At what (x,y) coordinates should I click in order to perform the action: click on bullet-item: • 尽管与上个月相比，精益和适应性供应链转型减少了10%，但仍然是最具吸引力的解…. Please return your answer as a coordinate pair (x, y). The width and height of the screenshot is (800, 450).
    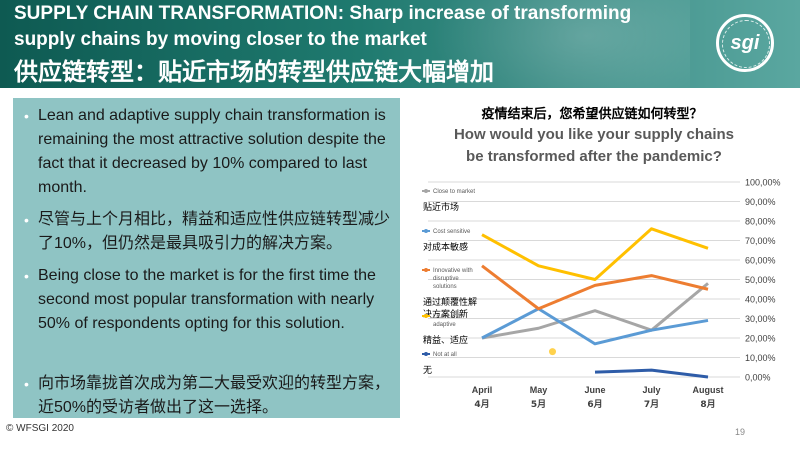
    Looking at the image, I should click on (213, 232).